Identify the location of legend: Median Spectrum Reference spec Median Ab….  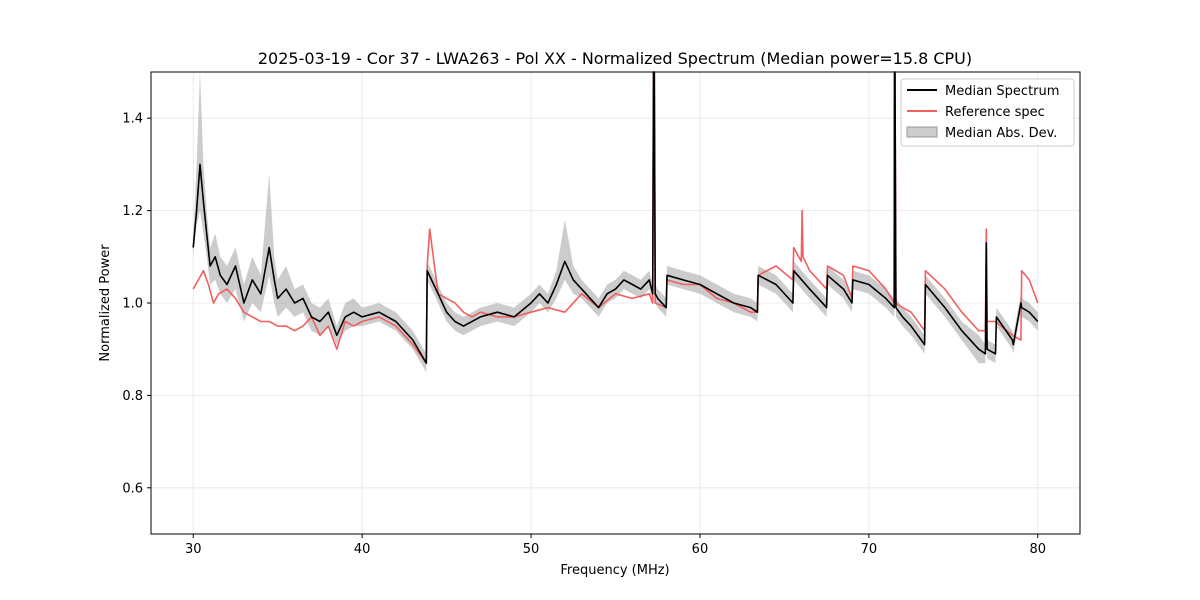
(987, 112).